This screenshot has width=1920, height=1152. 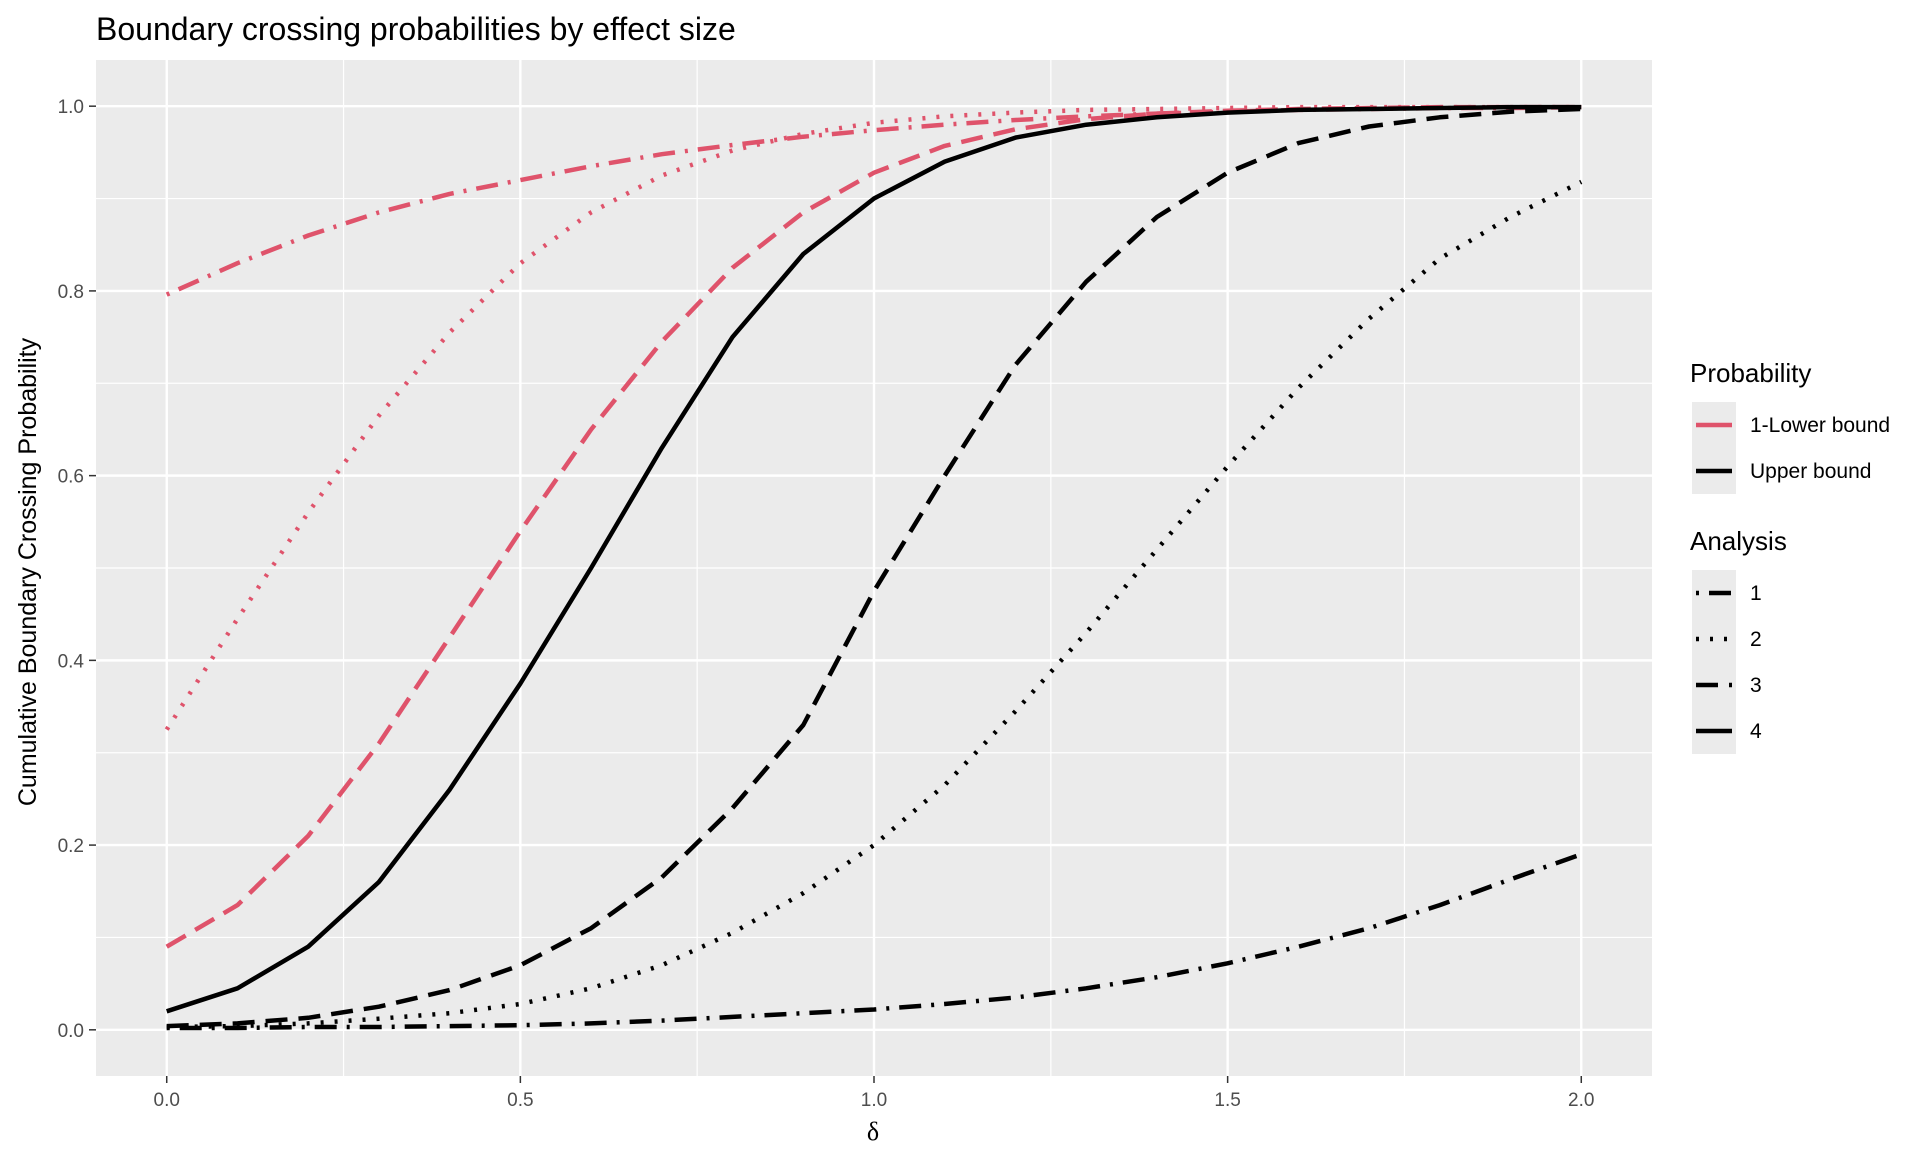 What do you see at coordinates (1750, 373) in the screenshot?
I see `legend-title-probability: Probability` at bounding box center [1750, 373].